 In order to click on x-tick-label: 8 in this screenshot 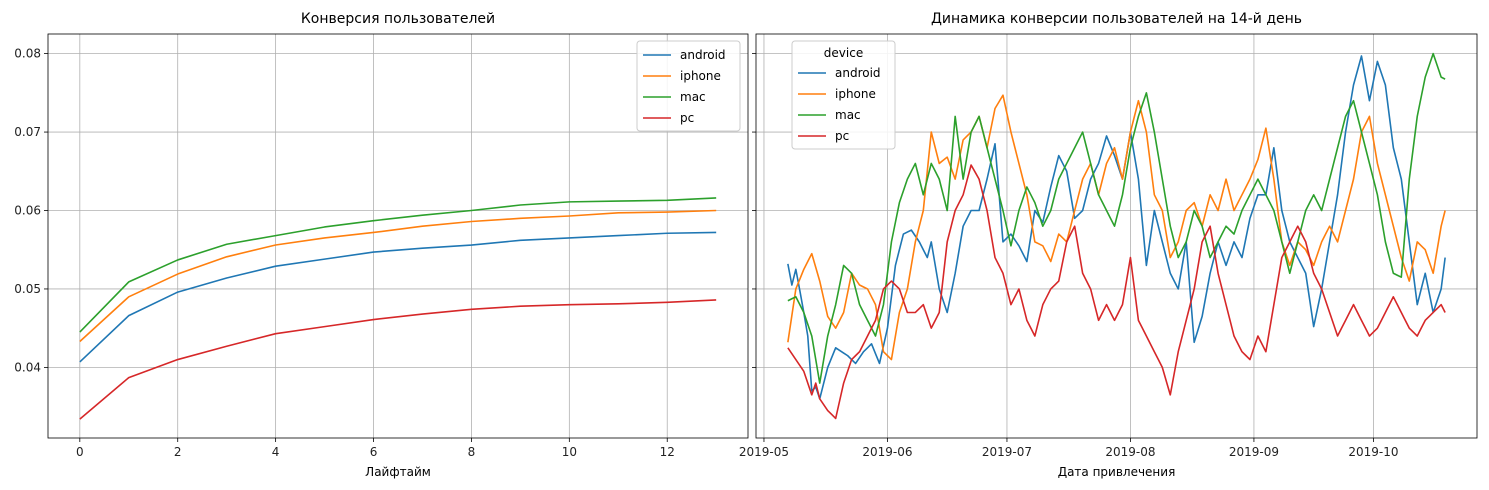, I will do `click(472, 452)`.